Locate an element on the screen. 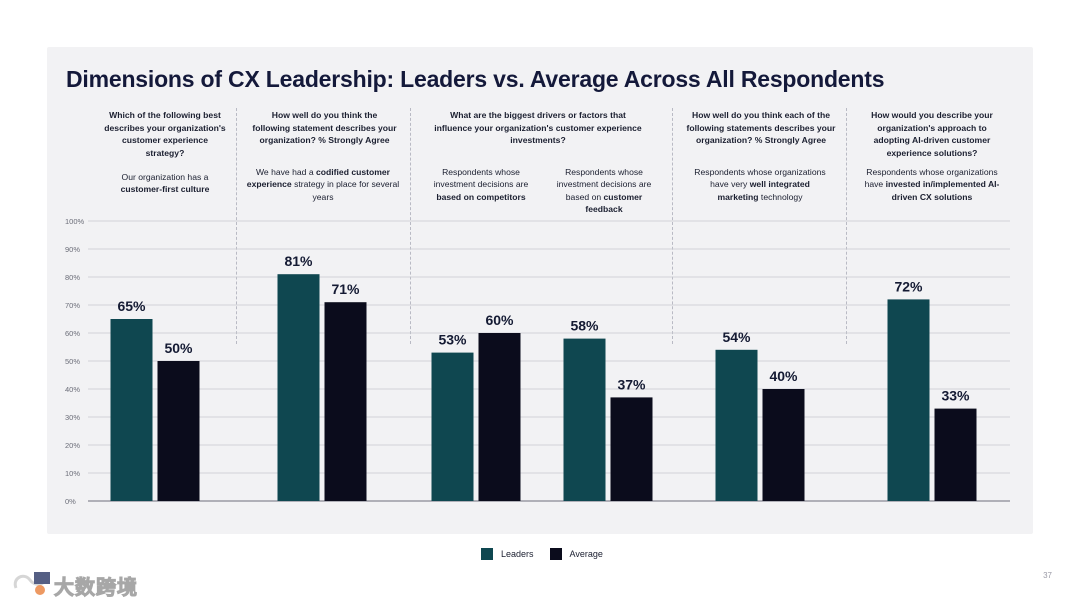  y-tick-label: 50% is located at coordinates (72, 361).